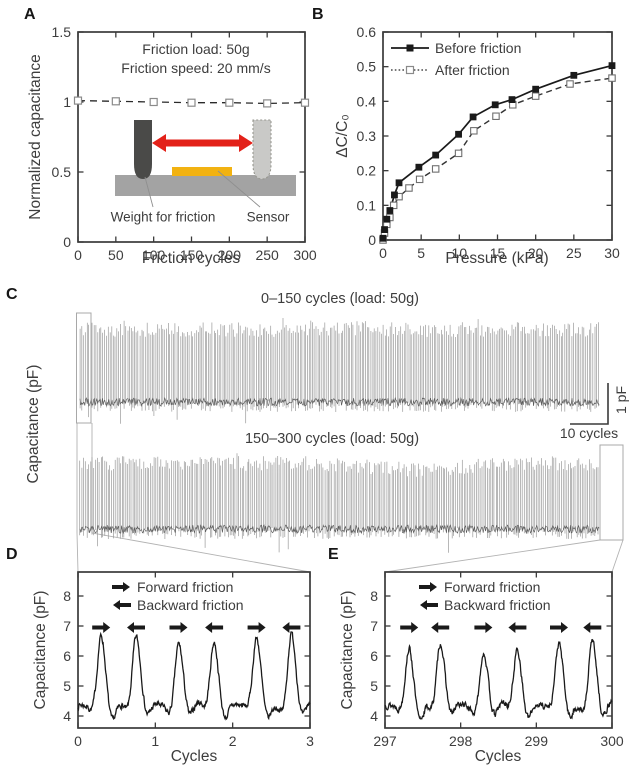  What do you see at coordinates (33, 424) in the screenshot?
I see `panel-c-ylabel: Capacitance (pF)` at bounding box center [33, 424].